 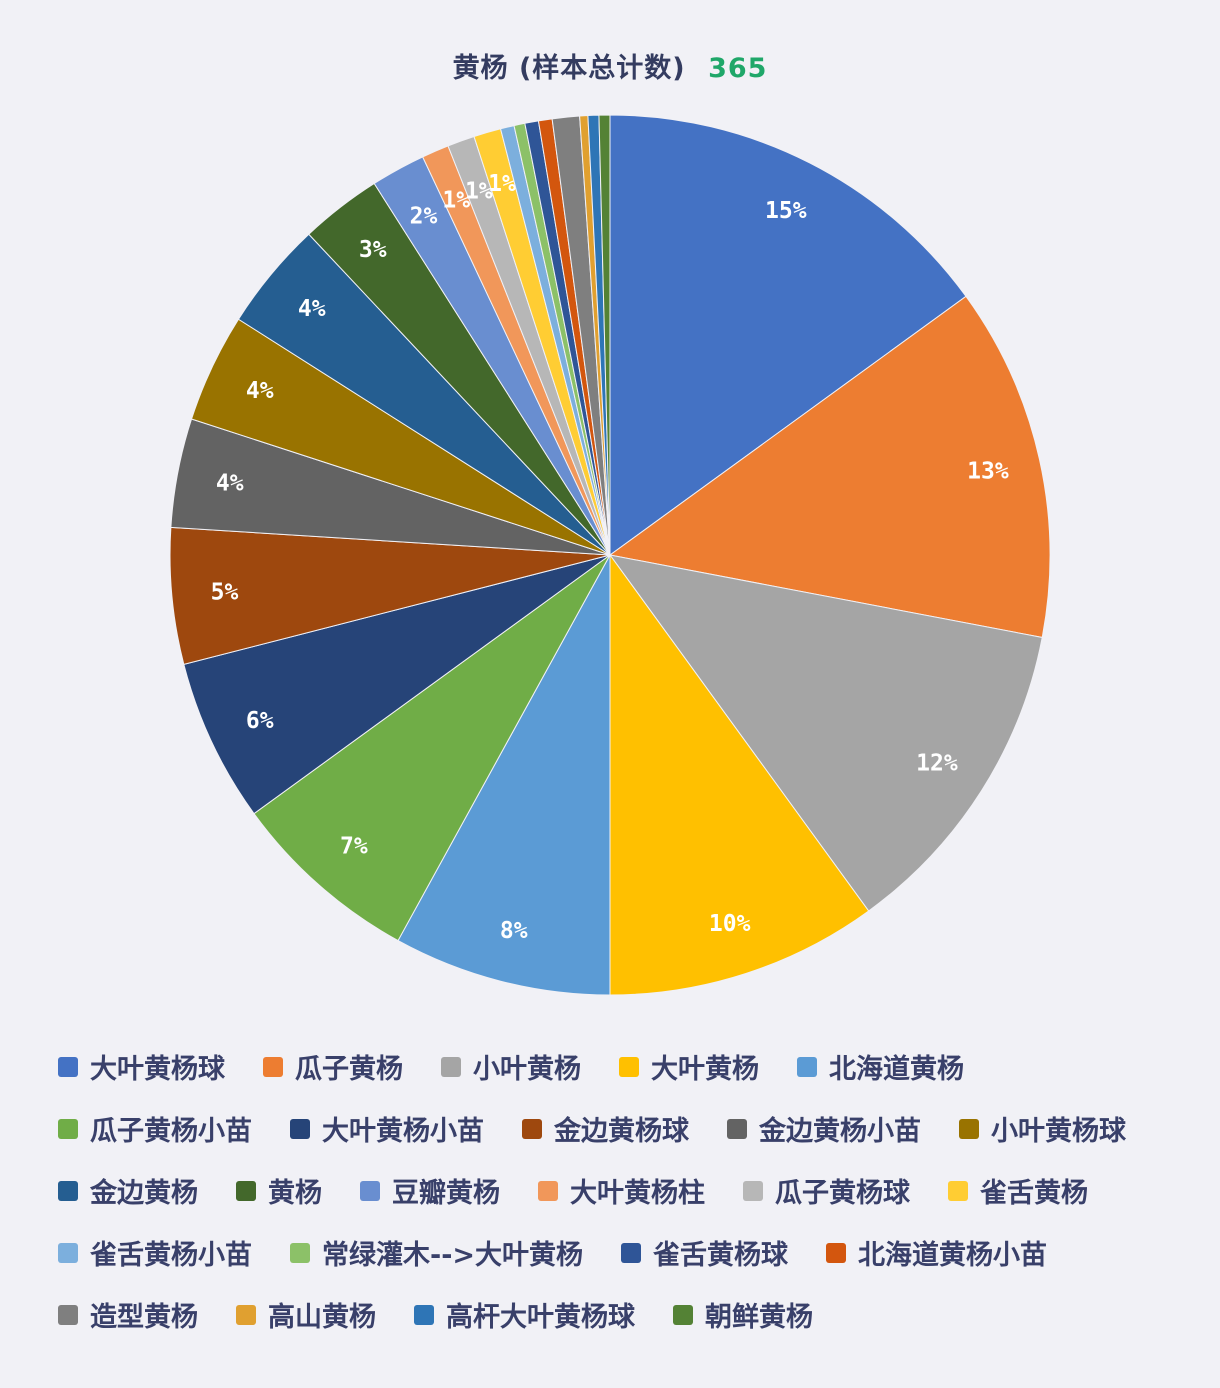 I want to click on legend-item-14: 大叶黄杨柱, so click(x=621, y=1190).